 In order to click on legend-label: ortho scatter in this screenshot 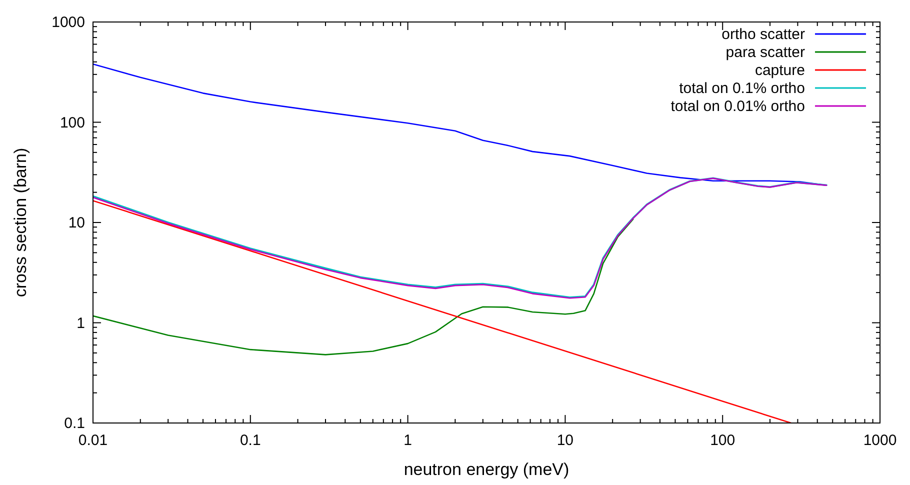, I will do `click(763, 34)`.